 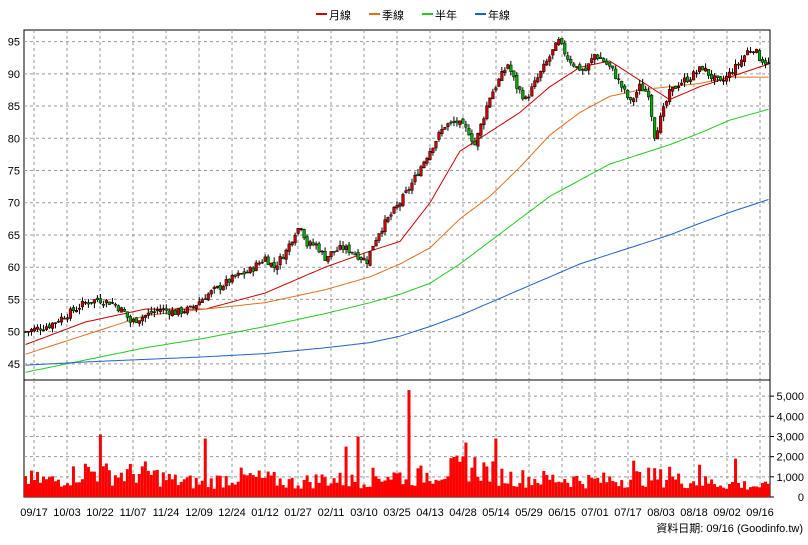 I want to click on price-tick-label: 50, so click(x=14, y=333).